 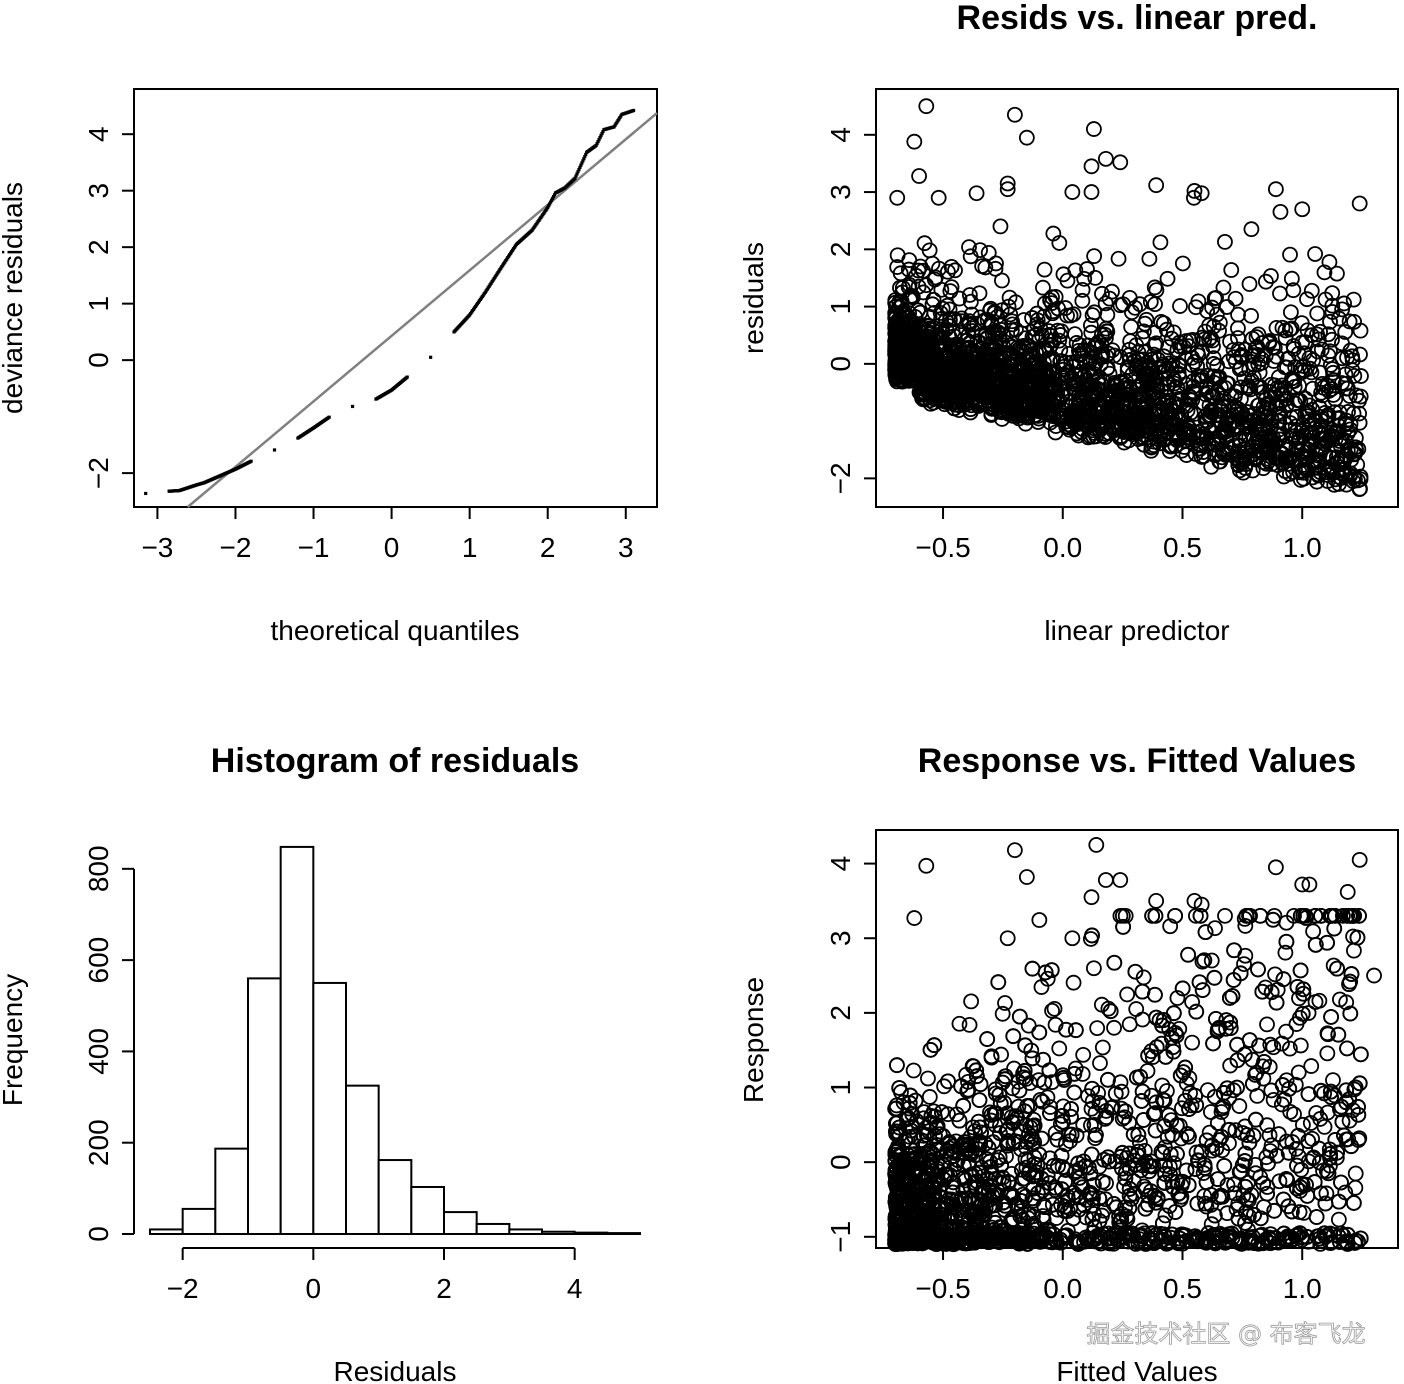 What do you see at coordinates (314, 1288) in the screenshot?
I see `histogram-x-tick-label: 0` at bounding box center [314, 1288].